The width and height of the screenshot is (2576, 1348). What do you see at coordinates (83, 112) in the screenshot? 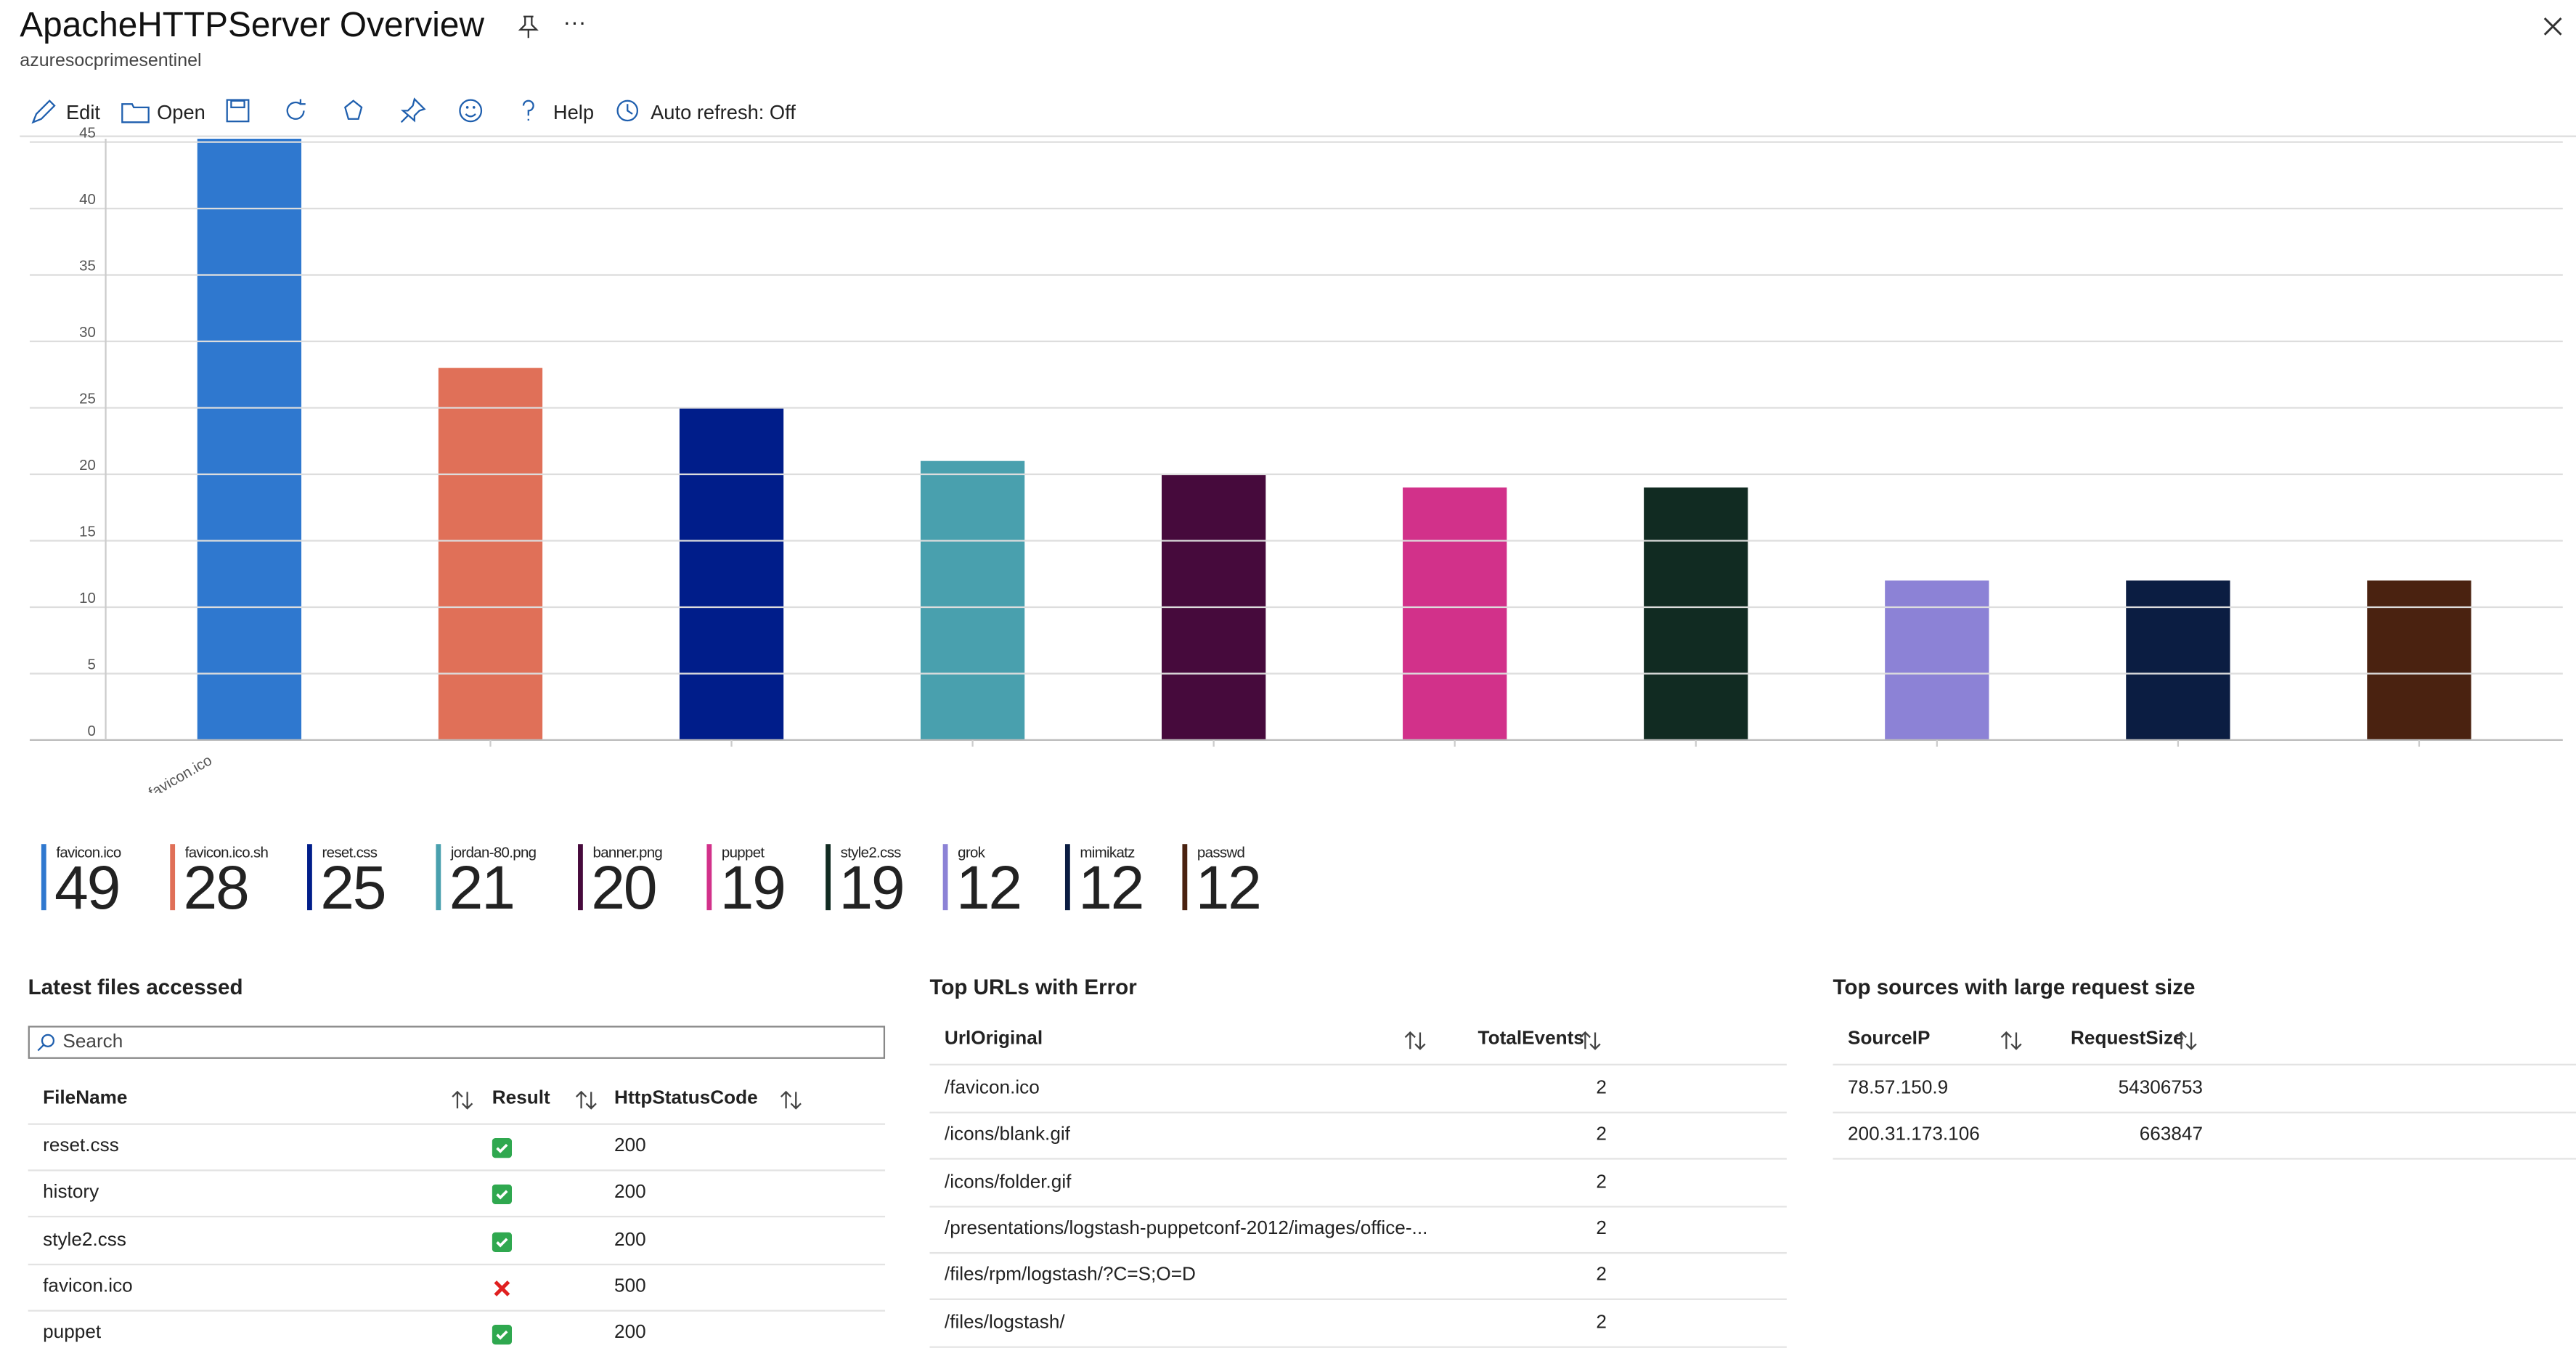
I see `edit-button: Edit` at bounding box center [83, 112].